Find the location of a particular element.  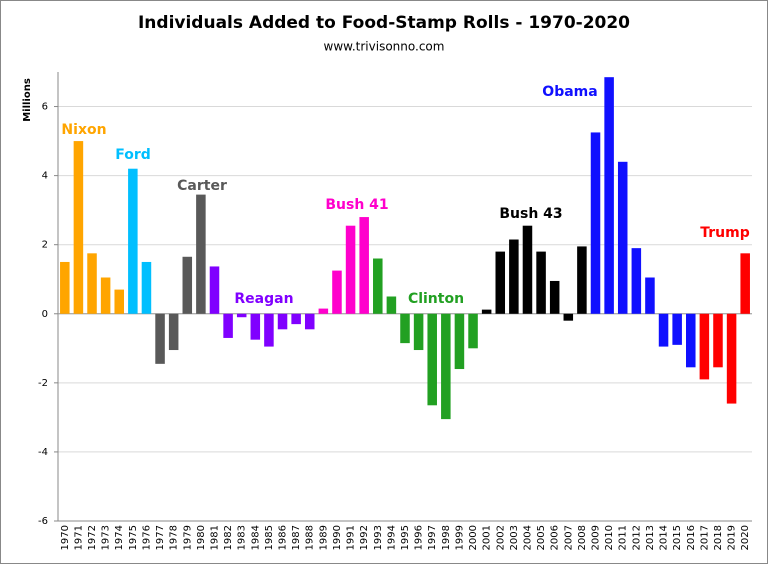

y-axis-label: Millions is located at coordinates (27, 100).